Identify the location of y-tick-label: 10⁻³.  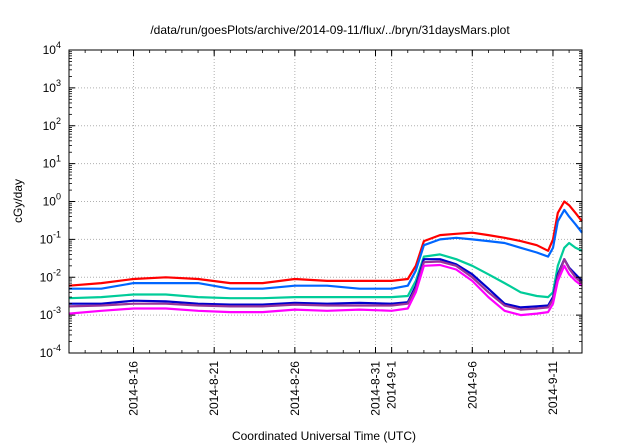
(50, 313).